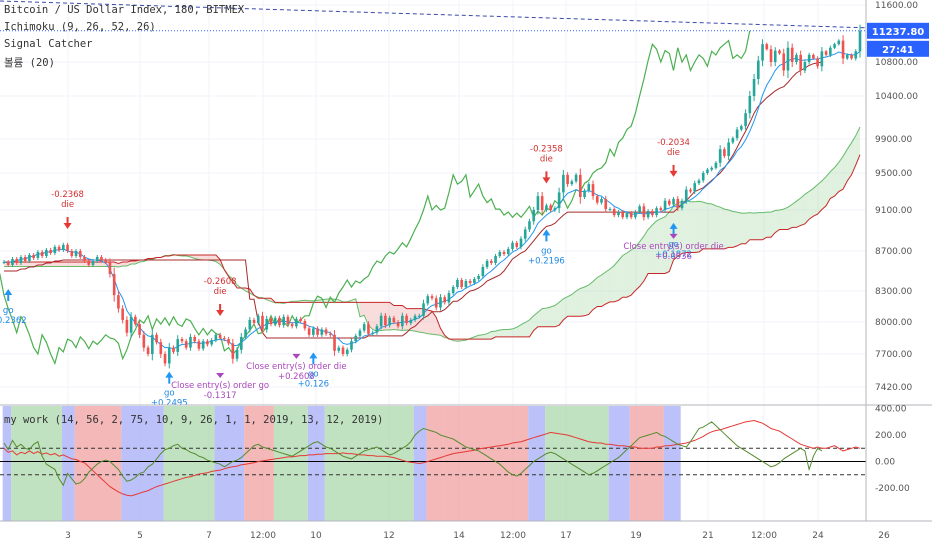 The width and height of the screenshot is (932, 550). Describe the element at coordinates (891, 436) in the screenshot. I see `osc-y-tick-label: 200.00` at that location.